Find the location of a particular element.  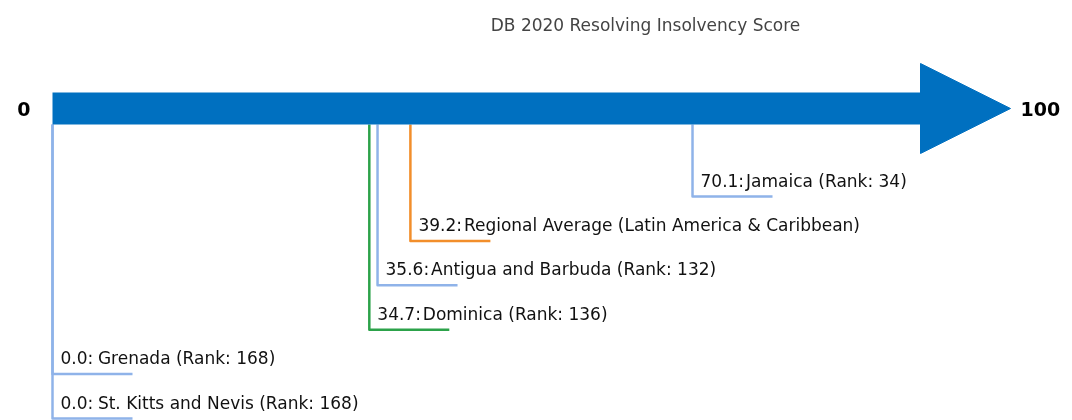

category-label: Antigua and Barbuda (Rank: 132) is located at coordinates (574, 269).